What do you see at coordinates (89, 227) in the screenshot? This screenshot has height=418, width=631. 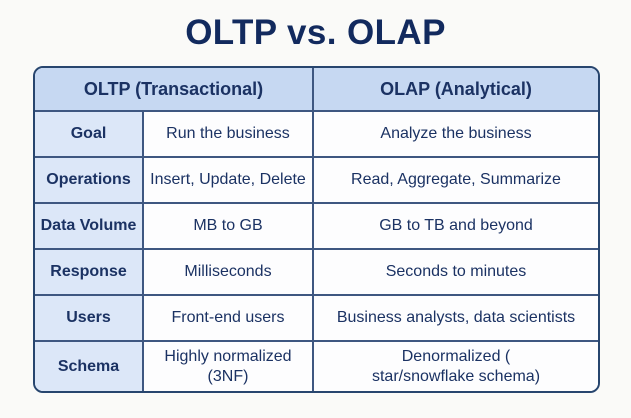 I see `row-header-data-volume: Data Volume` at bounding box center [89, 227].